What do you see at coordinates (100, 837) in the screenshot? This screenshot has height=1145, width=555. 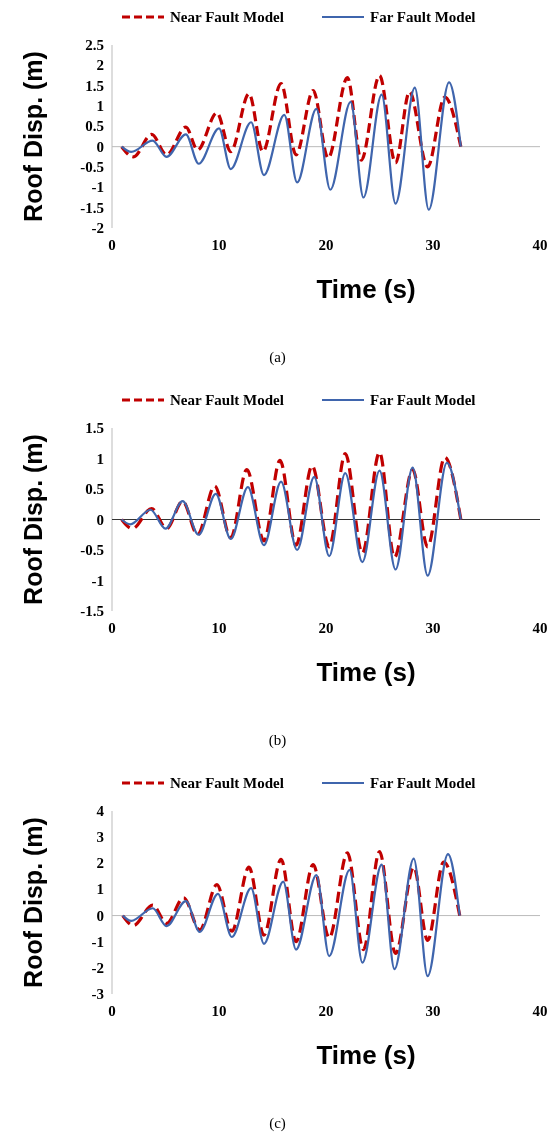 I see `y-tick-label: 3` at bounding box center [100, 837].